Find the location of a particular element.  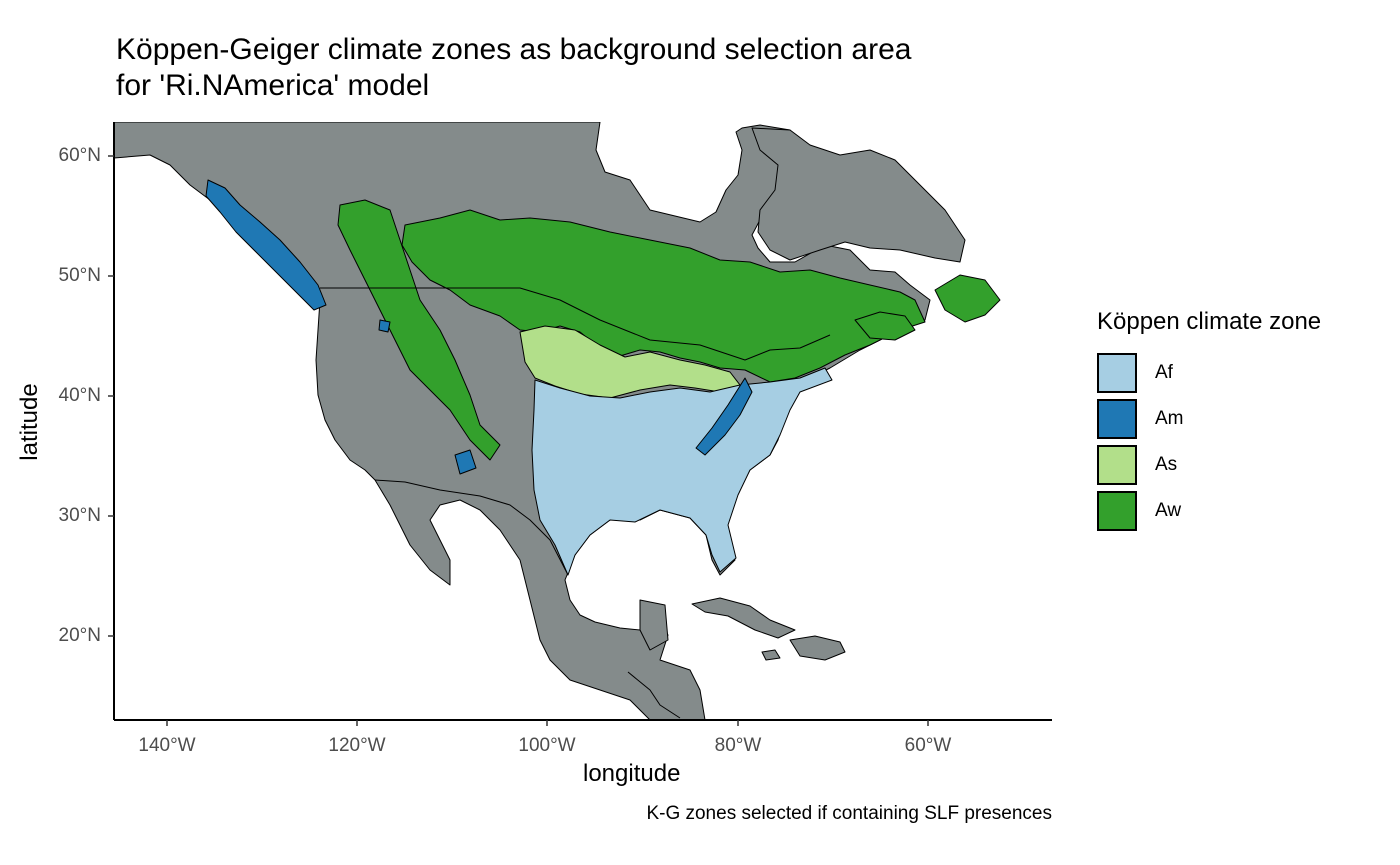

y-axis-title: latitude is located at coordinates (29, 422).